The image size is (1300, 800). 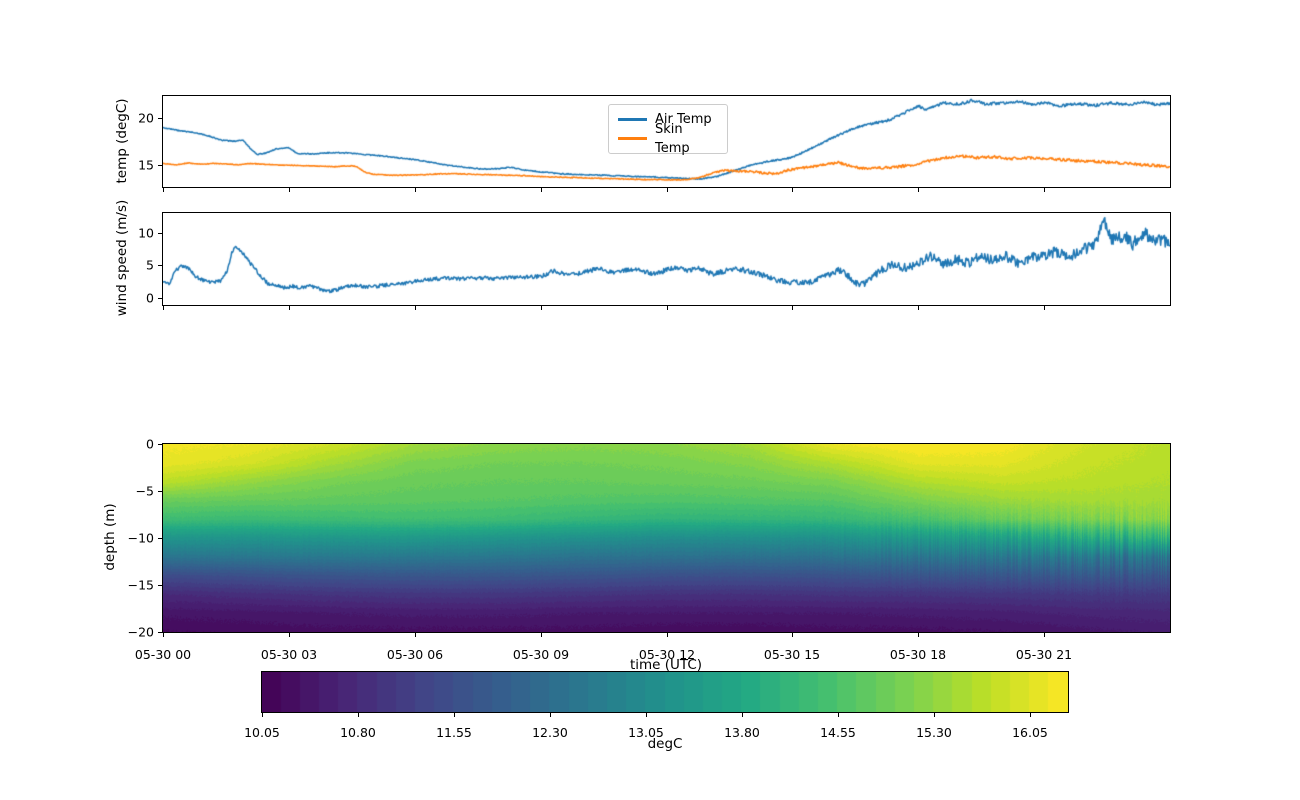 I want to click on tick-label: 05-30 18, so click(x=918, y=654).